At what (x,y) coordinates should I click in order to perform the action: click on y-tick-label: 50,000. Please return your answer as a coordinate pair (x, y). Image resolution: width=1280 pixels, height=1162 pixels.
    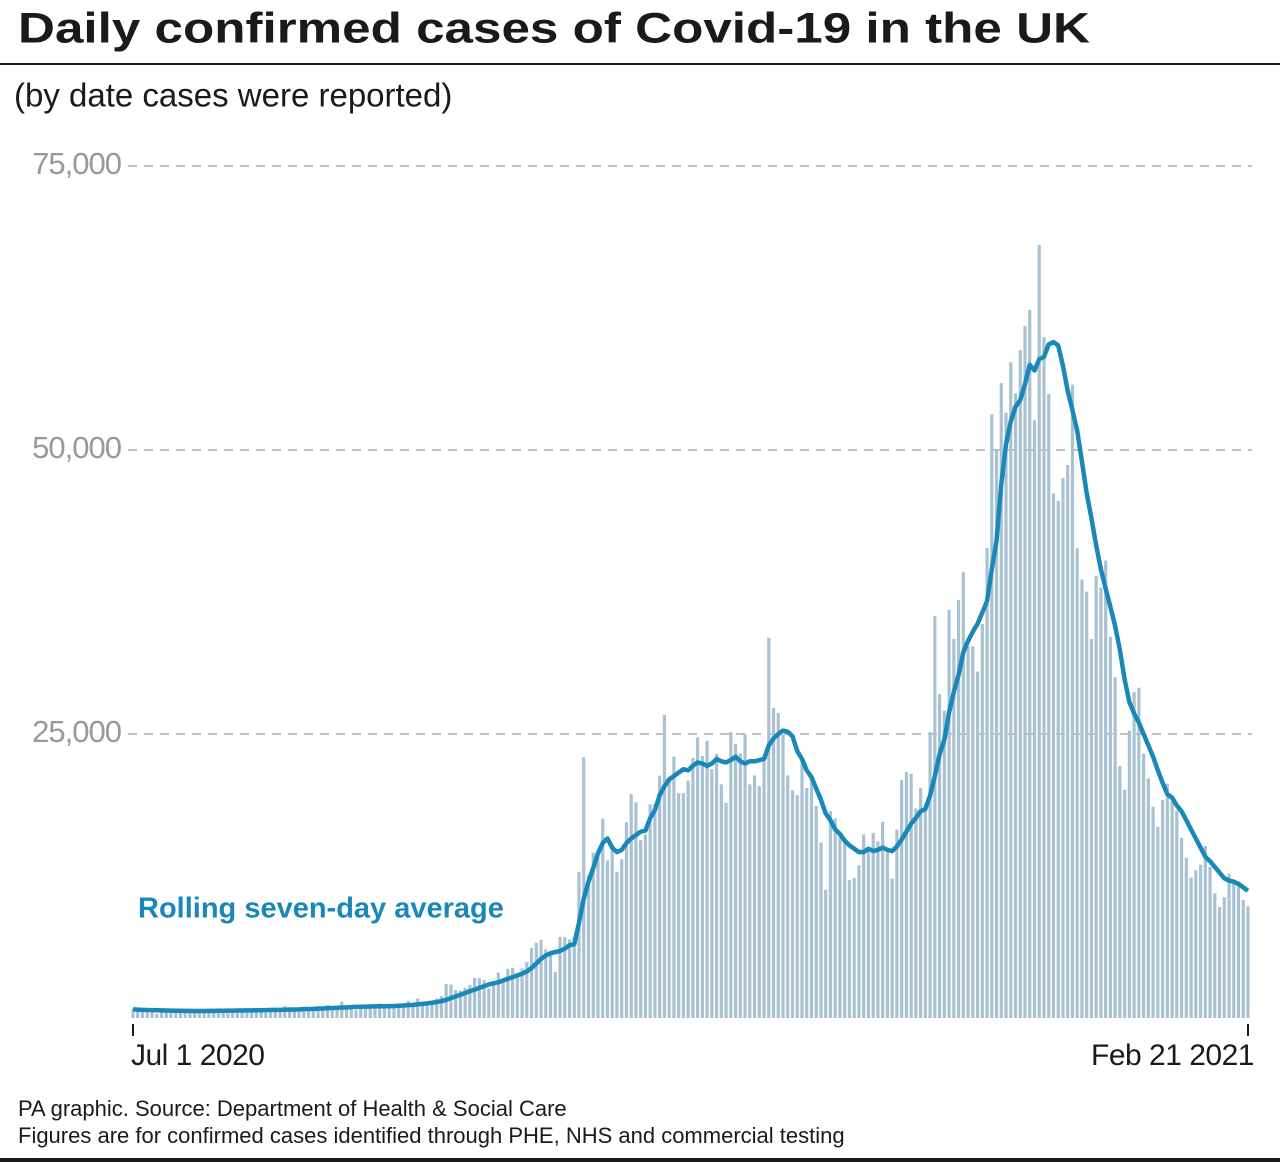
    Looking at the image, I should click on (77, 447).